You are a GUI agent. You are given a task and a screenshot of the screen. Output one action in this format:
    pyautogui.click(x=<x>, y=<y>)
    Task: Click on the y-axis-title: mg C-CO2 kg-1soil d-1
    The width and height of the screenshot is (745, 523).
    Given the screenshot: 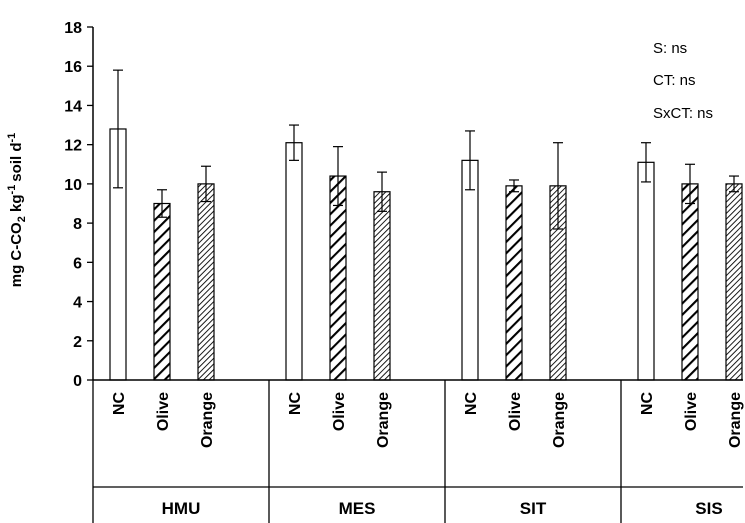 What is the action you would take?
    pyautogui.click(x=17, y=210)
    